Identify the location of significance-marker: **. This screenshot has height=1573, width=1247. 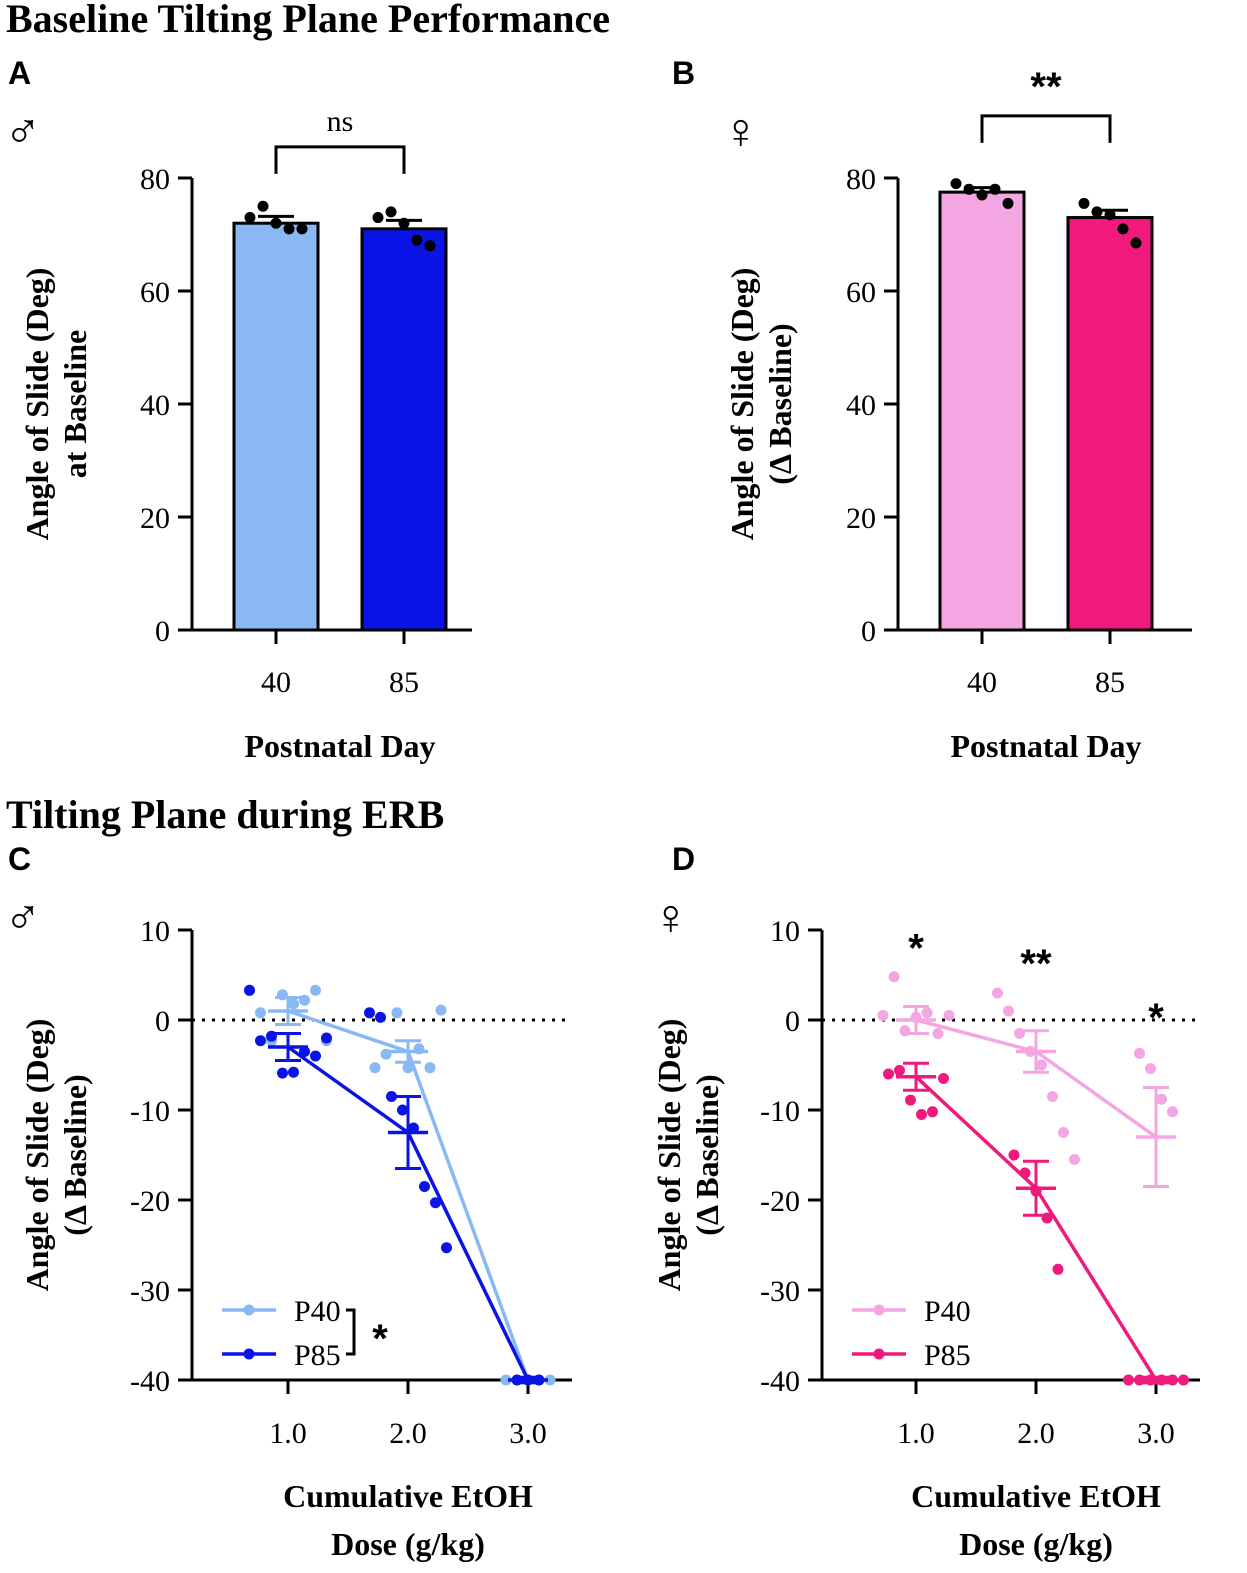
(1036, 964).